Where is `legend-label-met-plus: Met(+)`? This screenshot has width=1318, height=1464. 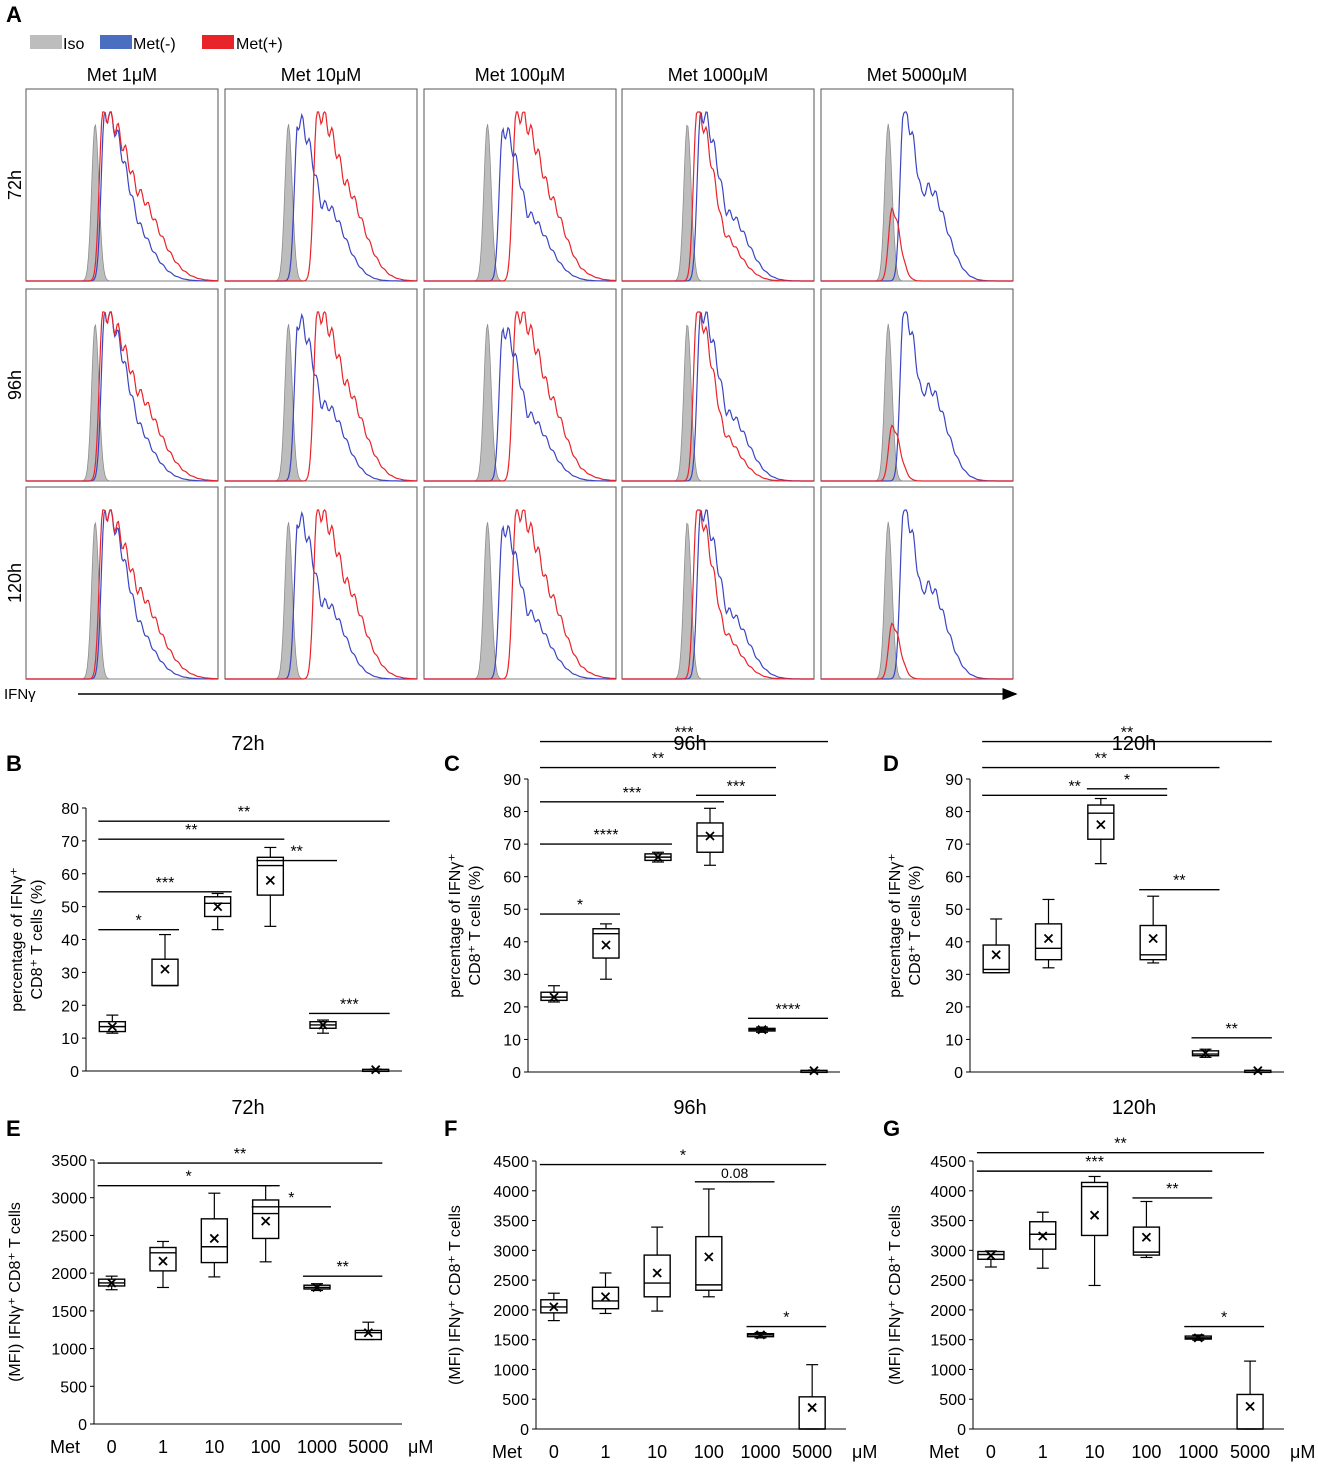 legend-label-met-plus: Met(+) is located at coordinates (259, 44).